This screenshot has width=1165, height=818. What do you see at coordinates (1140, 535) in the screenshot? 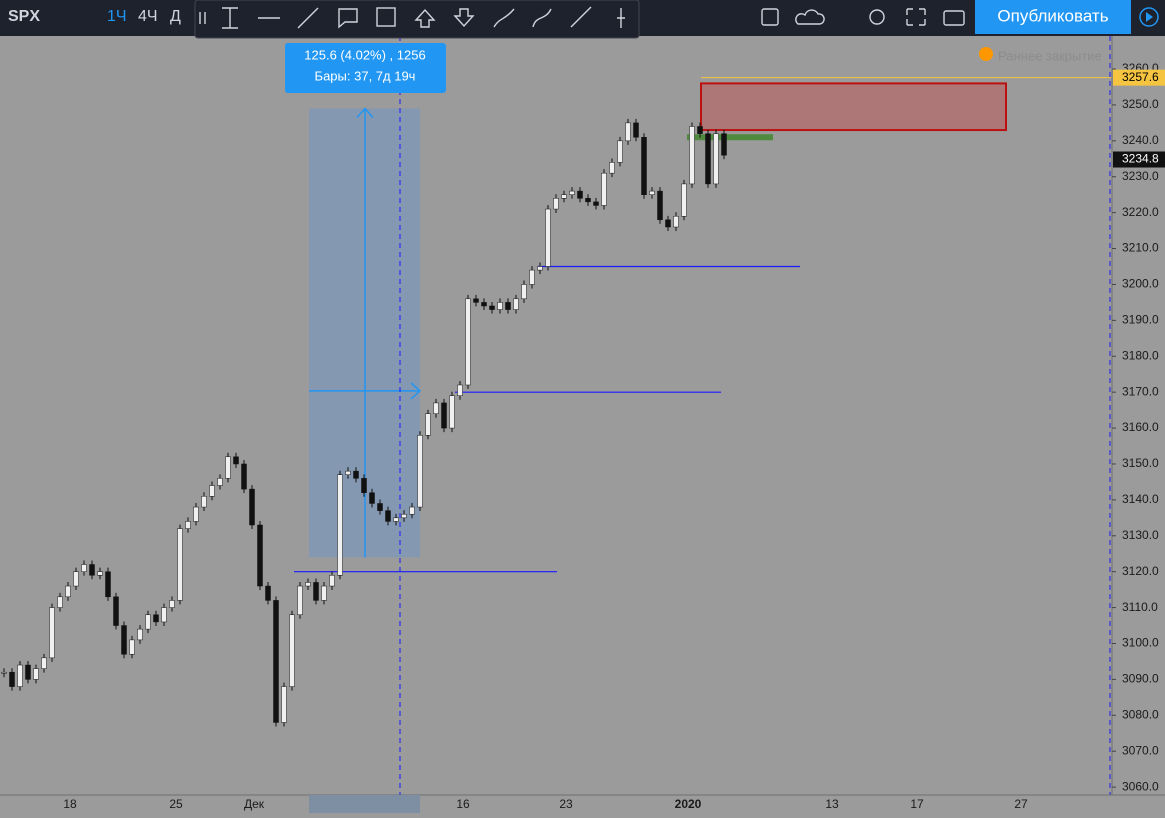
I see `y-tick-label: 3130.0` at bounding box center [1140, 535].